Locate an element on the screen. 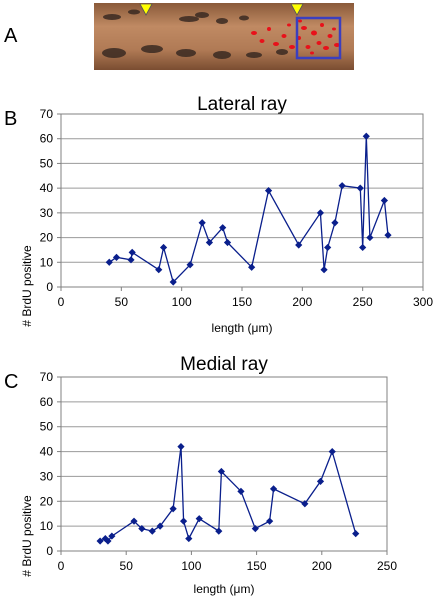  x-tick-label: 300 is located at coordinates (423, 302).